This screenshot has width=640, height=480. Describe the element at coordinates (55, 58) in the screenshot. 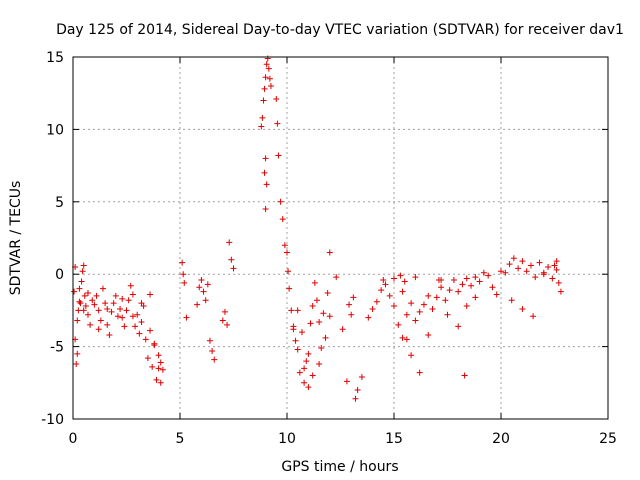

I see `y-tick-label: 15` at that location.